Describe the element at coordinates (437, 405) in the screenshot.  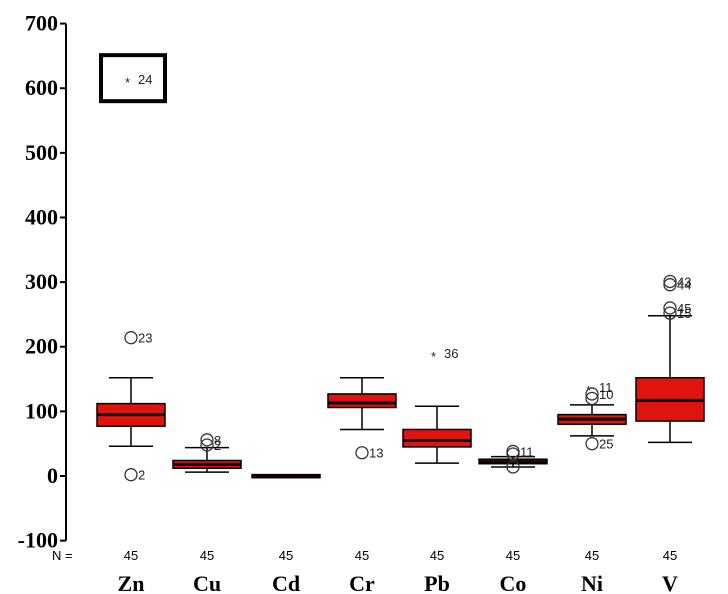
I see `box-pb: * 36` at that location.